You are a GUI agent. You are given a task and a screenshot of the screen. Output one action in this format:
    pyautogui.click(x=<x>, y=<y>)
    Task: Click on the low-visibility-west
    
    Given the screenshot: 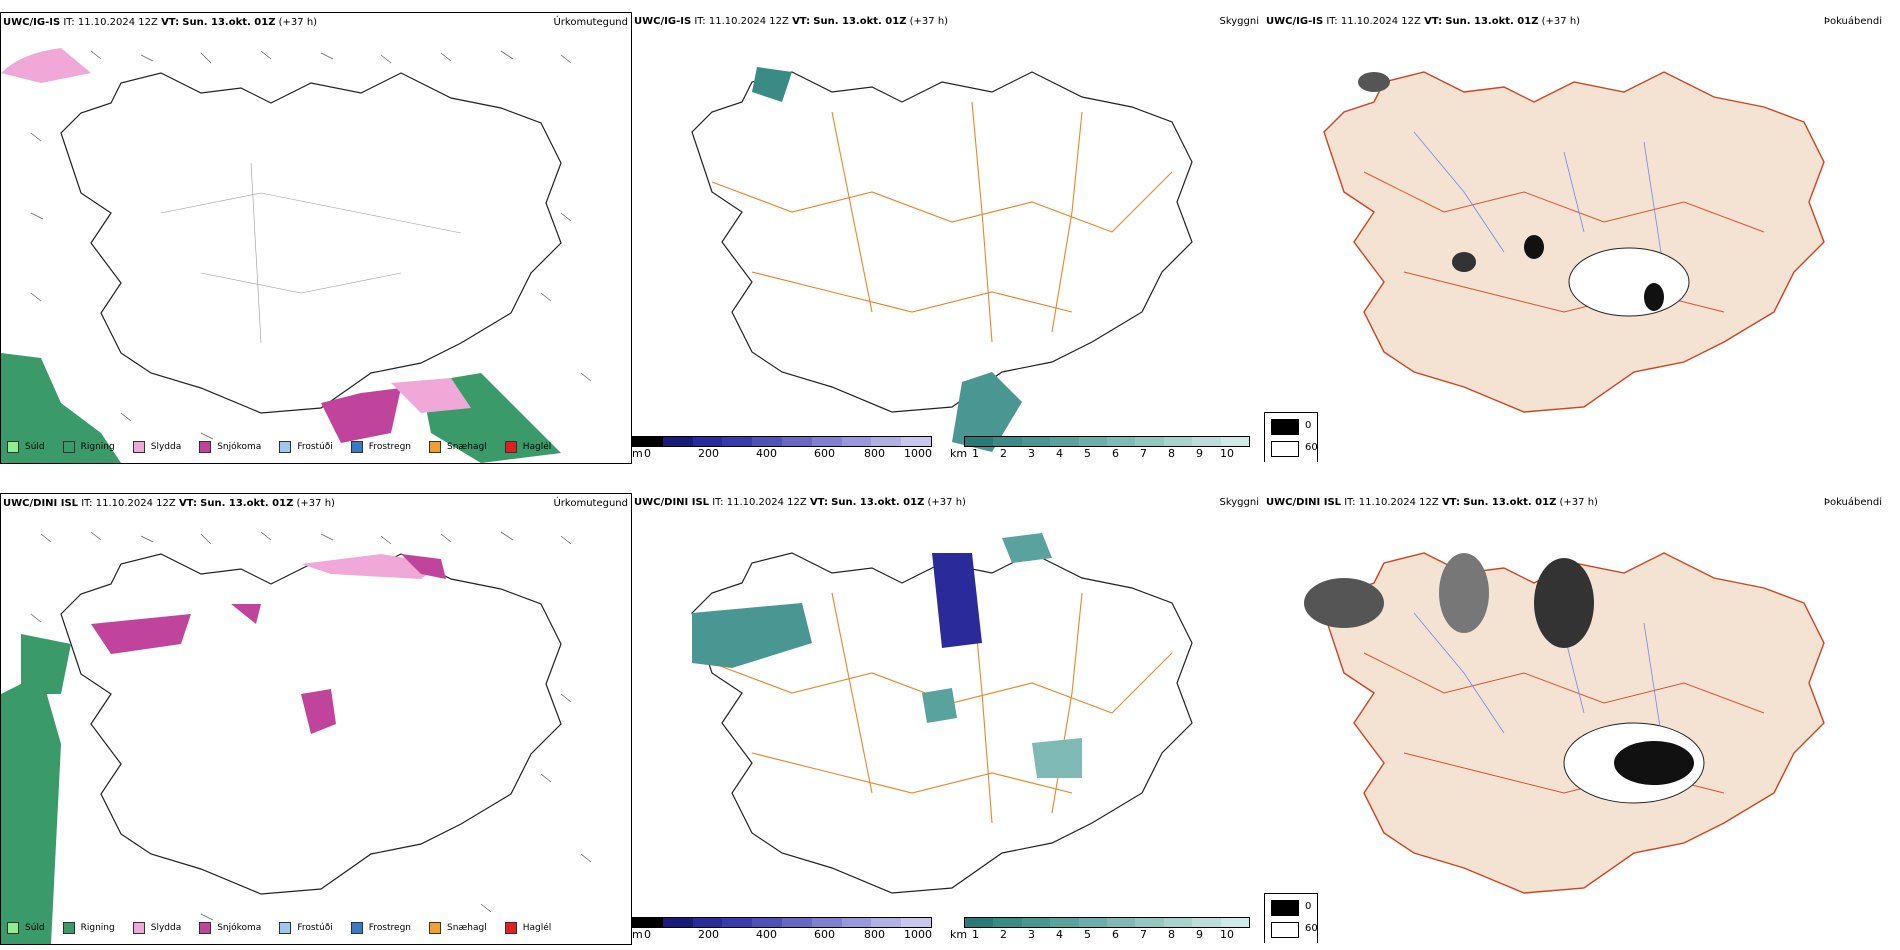 What is the action you would take?
    pyautogui.click(x=752, y=635)
    